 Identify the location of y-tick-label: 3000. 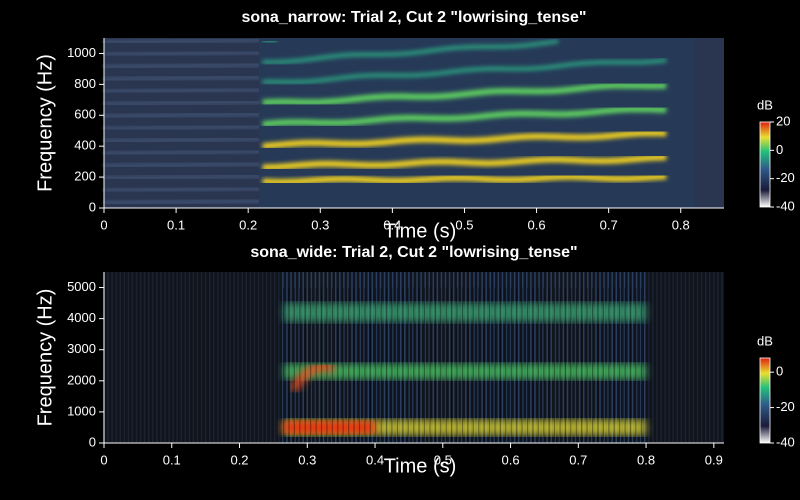
(81, 348).